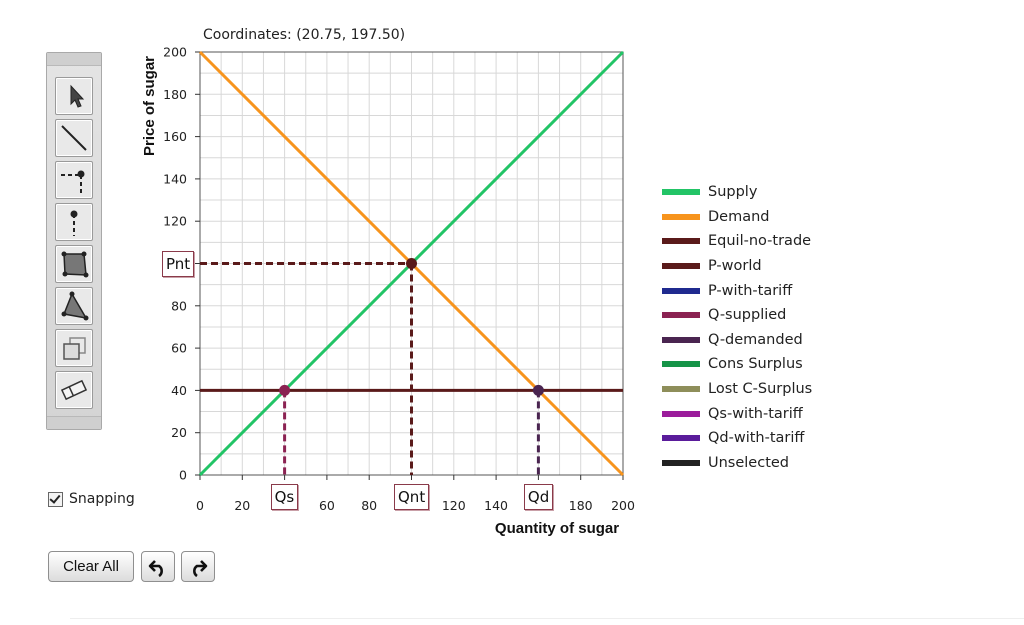 The height and width of the screenshot is (625, 1024). Describe the element at coordinates (200, 505) in the screenshot. I see `x-tick-label: 0` at that location.